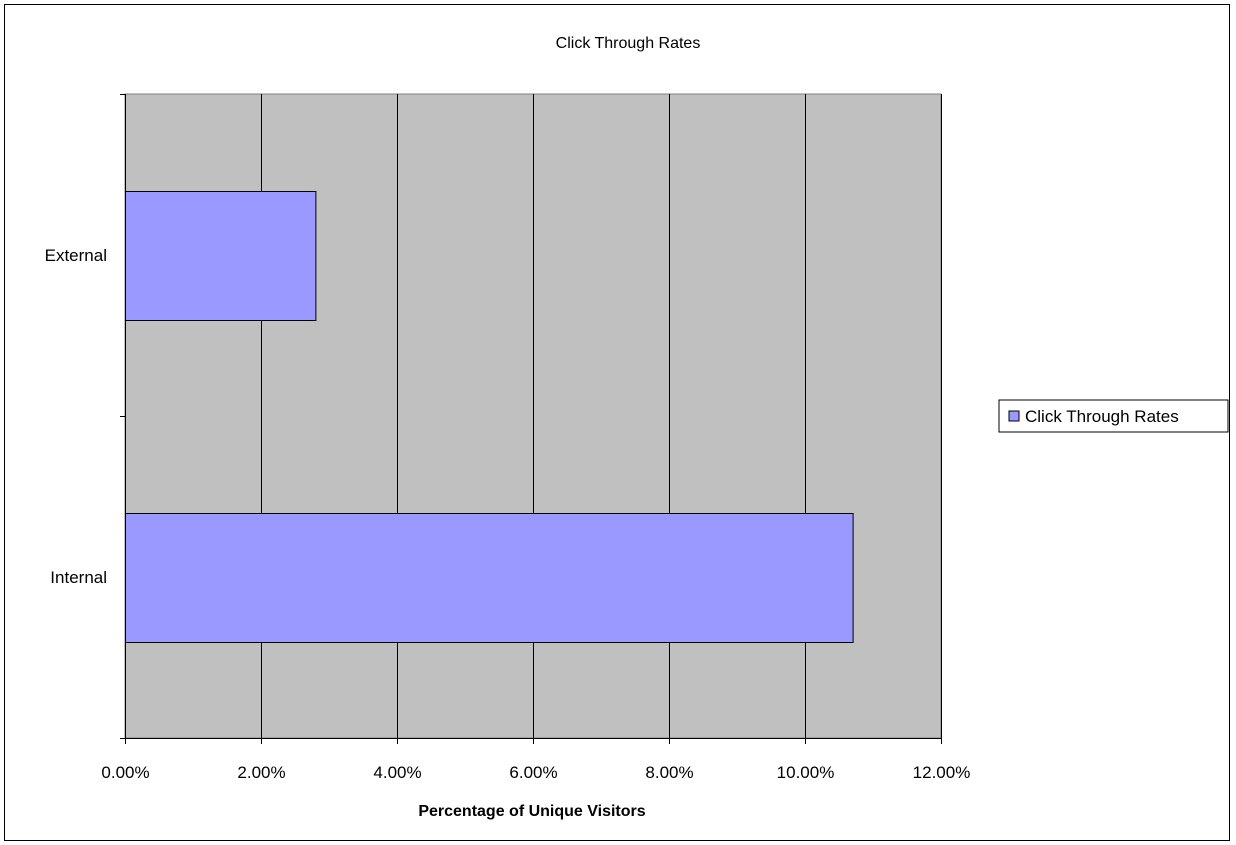  What do you see at coordinates (669, 772) in the screenshot?
I see `x-tick-label: 8.00%` at bounding box center [669, 772].